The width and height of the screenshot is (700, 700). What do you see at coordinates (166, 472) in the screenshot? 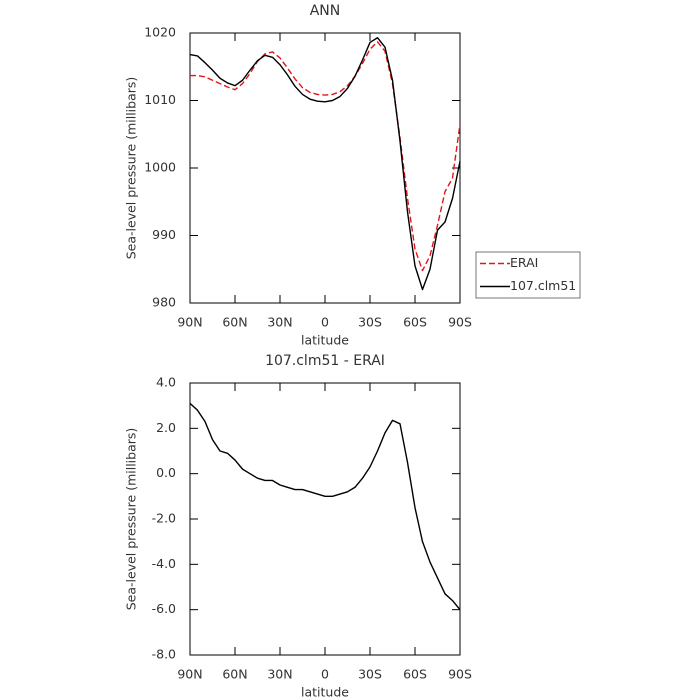
I see `y-tick-label: 0.0` at bounding box center [166, 472].